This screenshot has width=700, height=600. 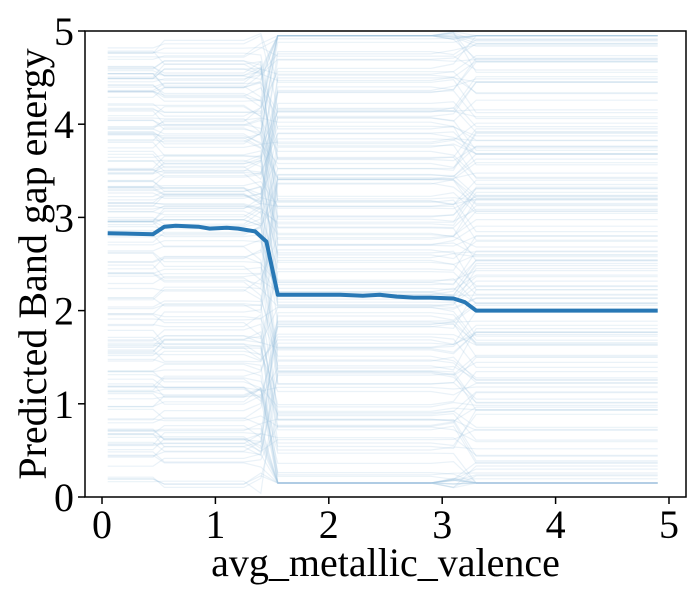 I want to click on y-tick-label: 4, so click(x=64, y=124).